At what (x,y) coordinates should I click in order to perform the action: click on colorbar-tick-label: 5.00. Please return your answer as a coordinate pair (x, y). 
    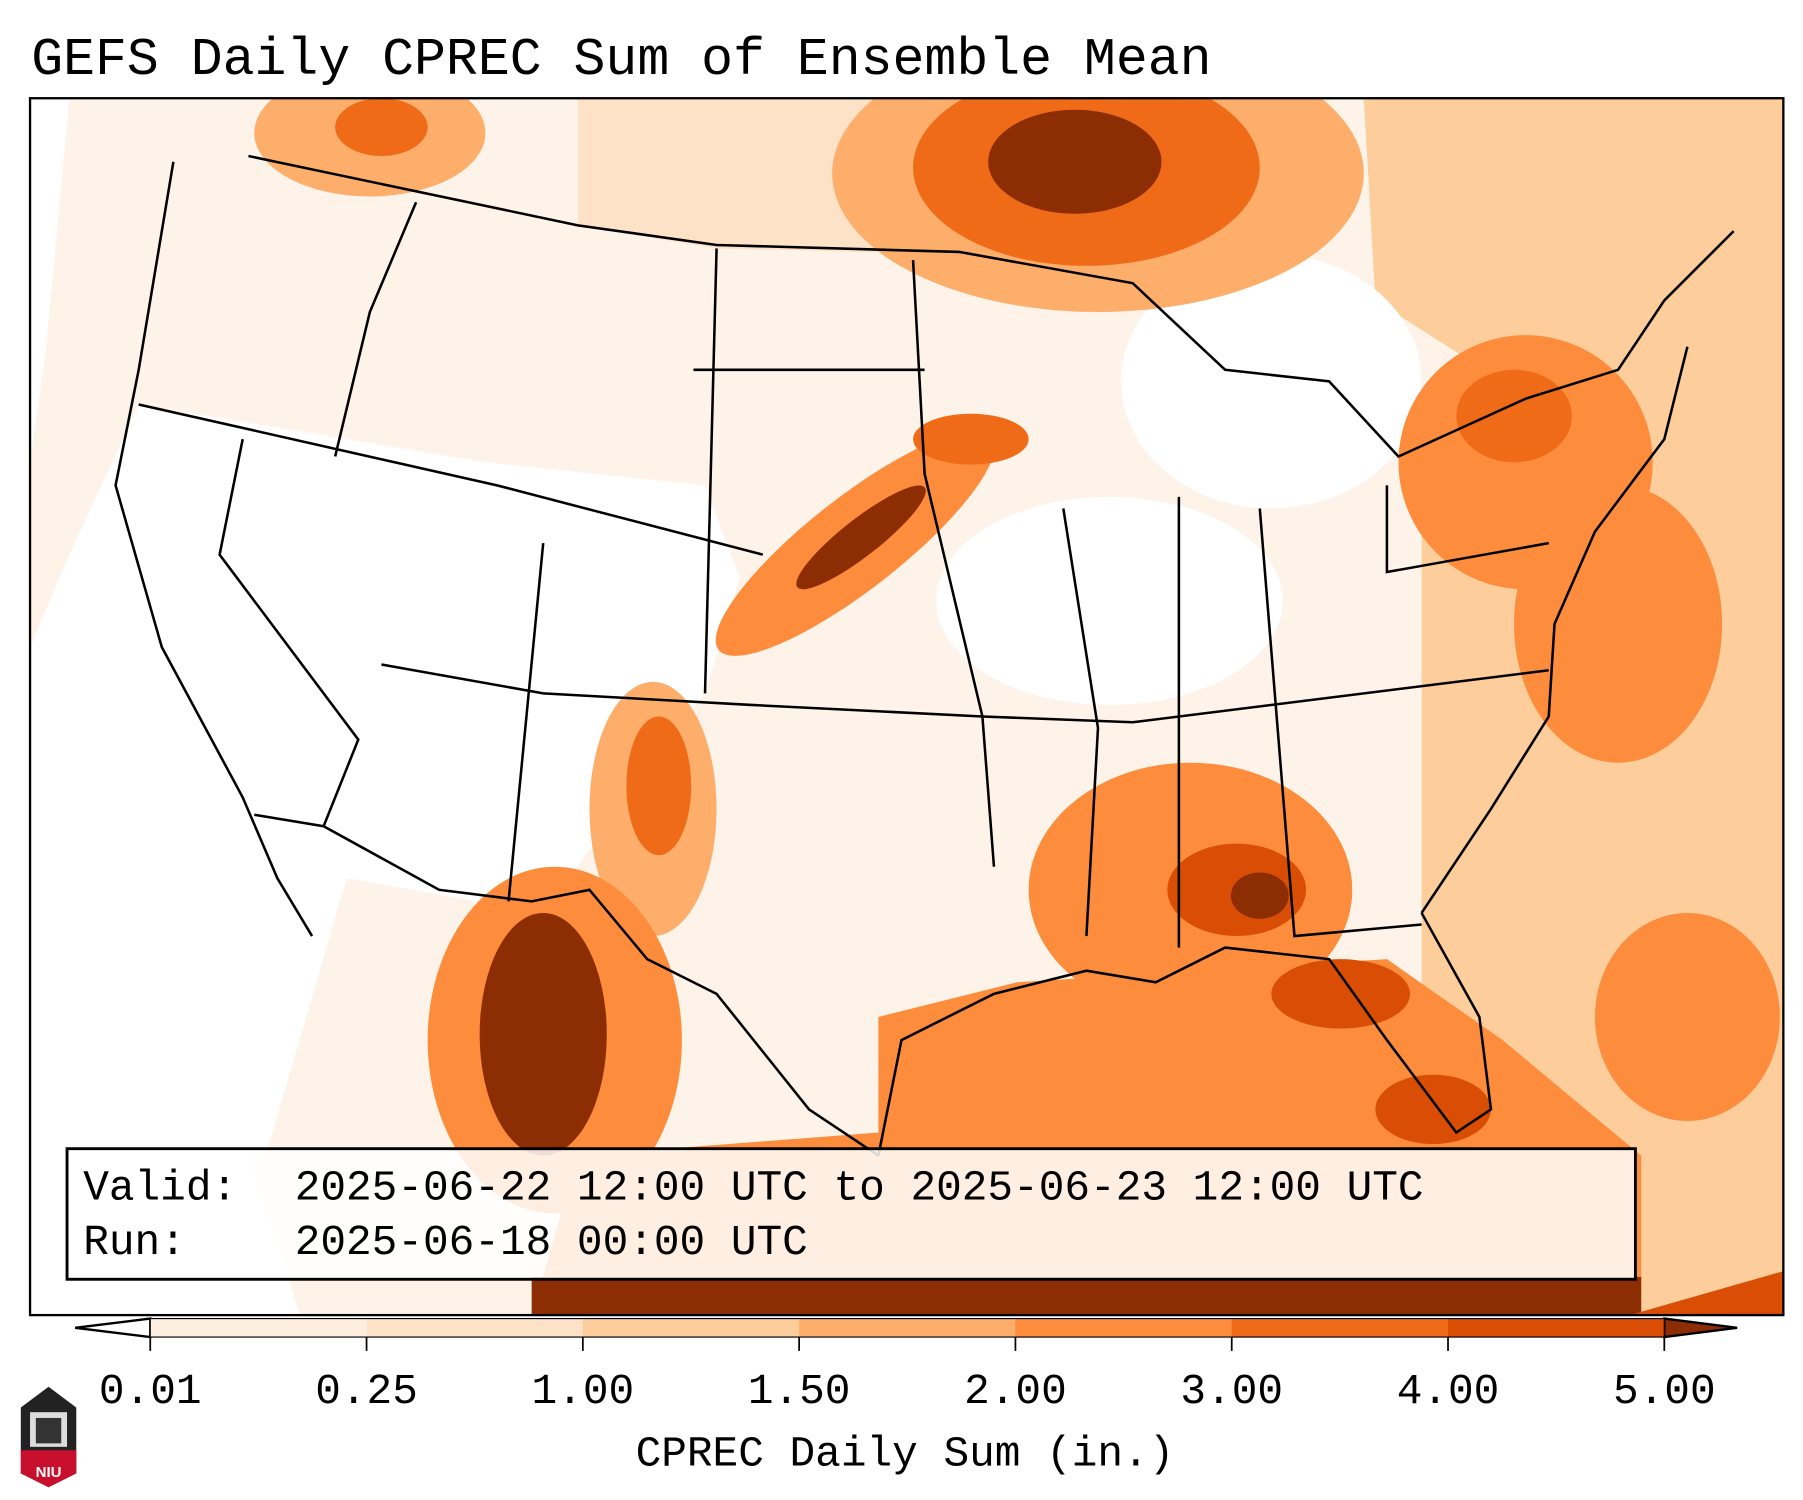
    Looking at the image, I should click on (1664, 1391).